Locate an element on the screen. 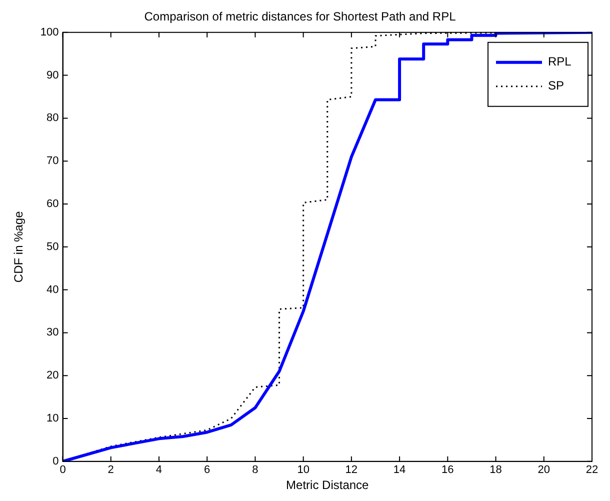 The width and height of the screenshot is (610, 501). legend-label: SP is located at coordinates (556, 85).